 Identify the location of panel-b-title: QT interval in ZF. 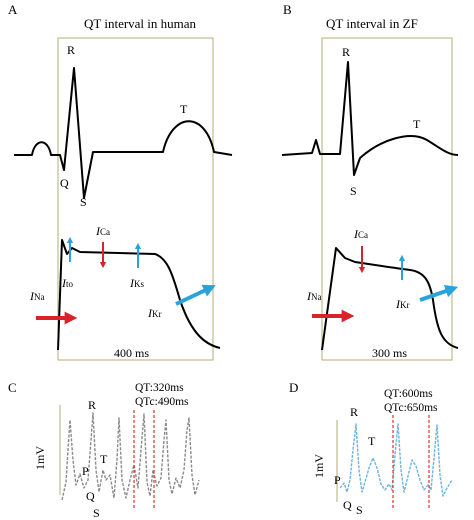
(372, 23).